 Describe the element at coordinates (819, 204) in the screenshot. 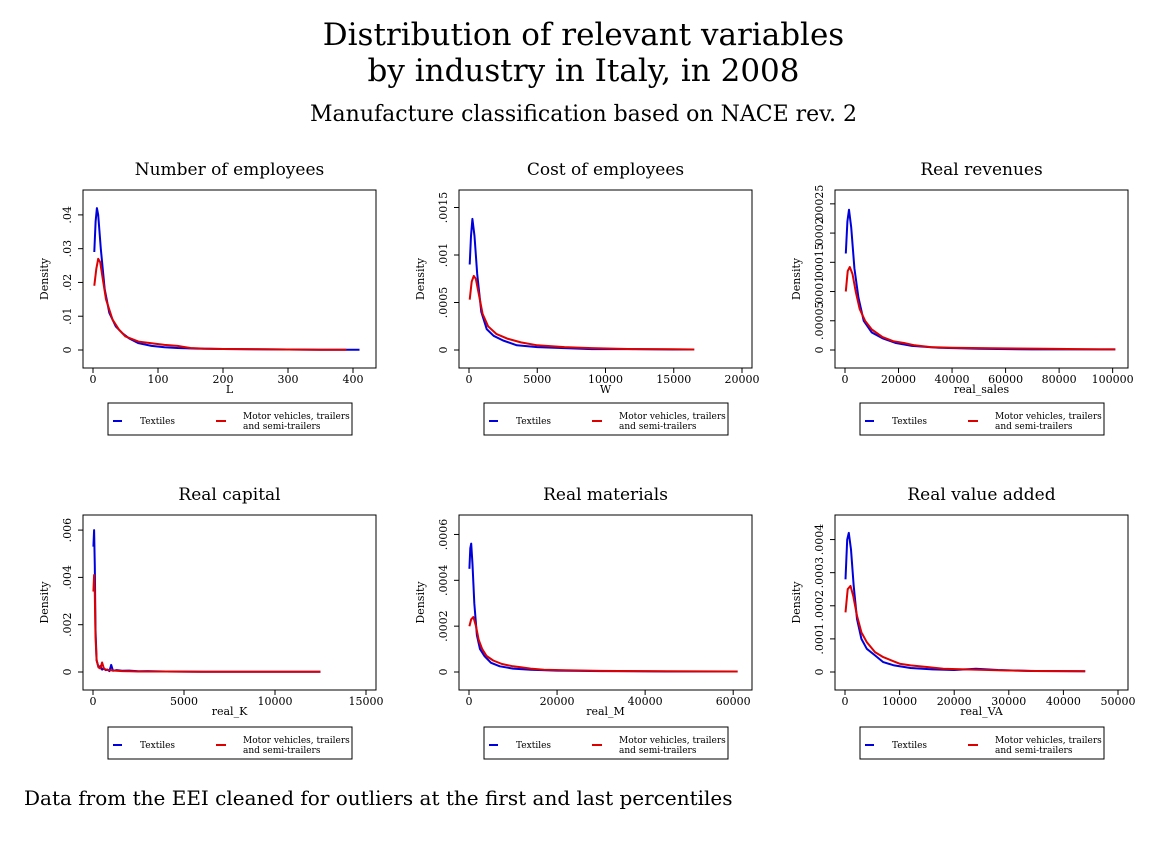

I see `y-tick-label: .00025` at that location.